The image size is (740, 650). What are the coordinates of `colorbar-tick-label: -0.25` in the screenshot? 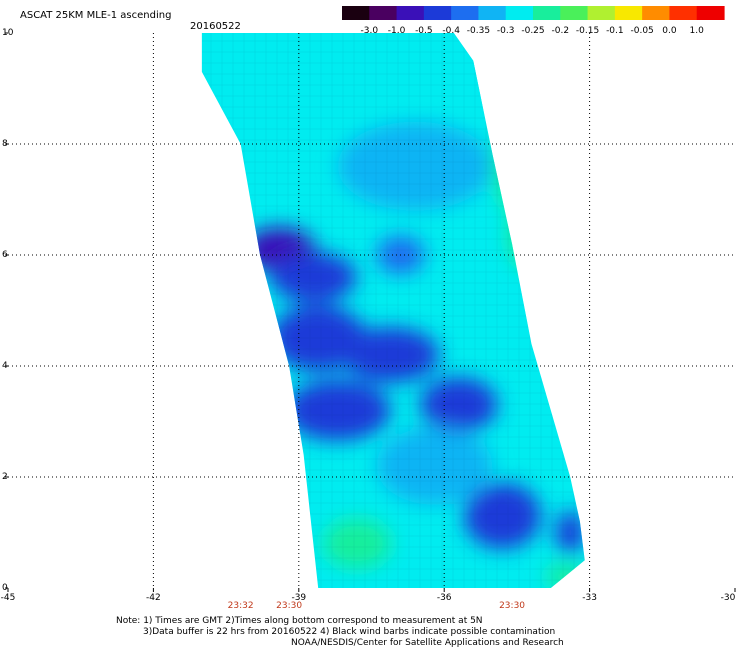 It's located at (533, 31).